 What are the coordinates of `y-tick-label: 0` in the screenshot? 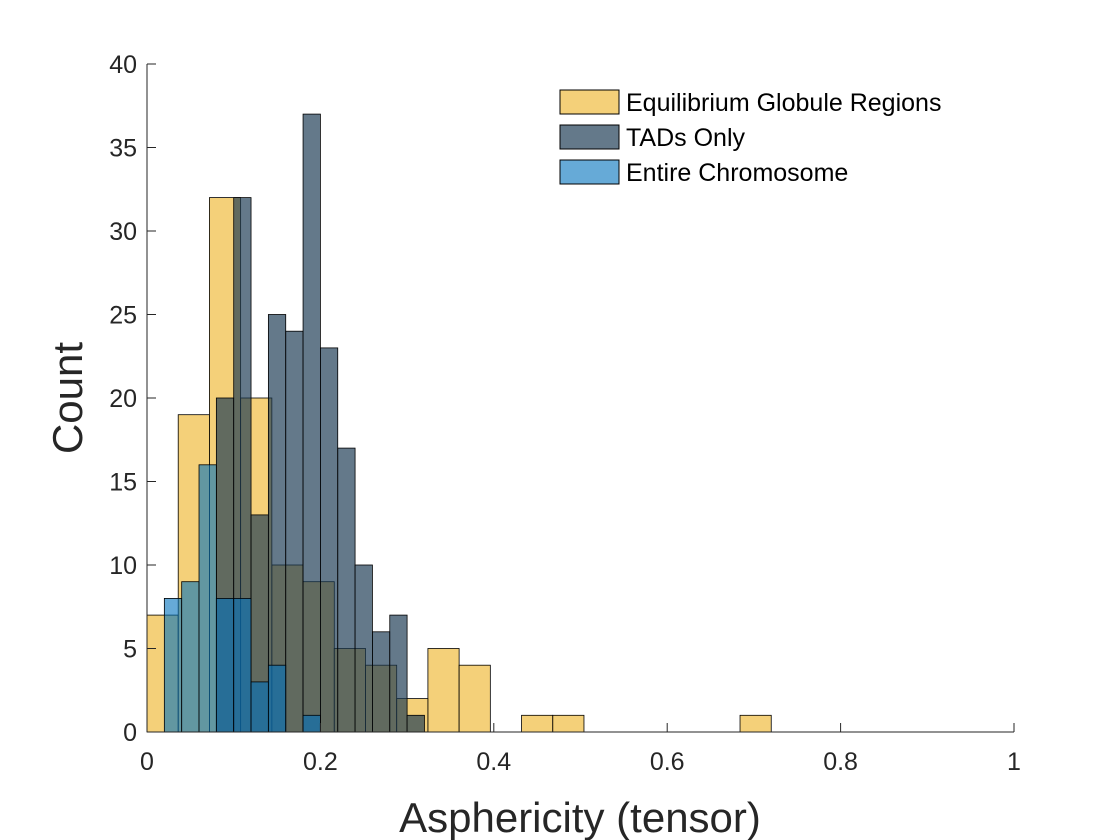 It's located at (130, 733).